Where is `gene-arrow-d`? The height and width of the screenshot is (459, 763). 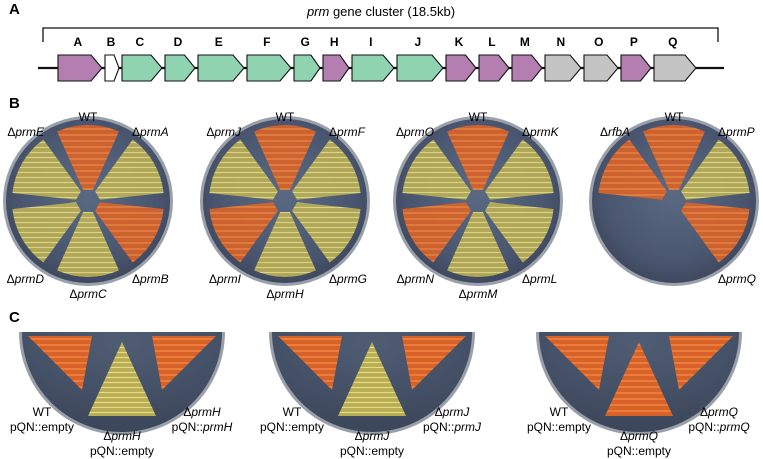
gene-arrow-d is located at coordinates (180, 68).